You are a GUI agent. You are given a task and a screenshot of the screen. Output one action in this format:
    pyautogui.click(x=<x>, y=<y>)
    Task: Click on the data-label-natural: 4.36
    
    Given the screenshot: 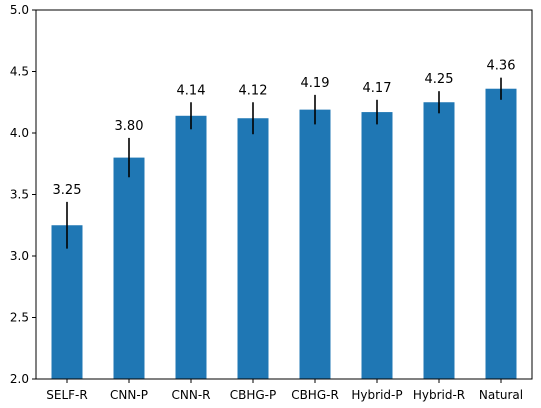 What is the action you would take?
    pyautogui.click(x=501, y=66)
    